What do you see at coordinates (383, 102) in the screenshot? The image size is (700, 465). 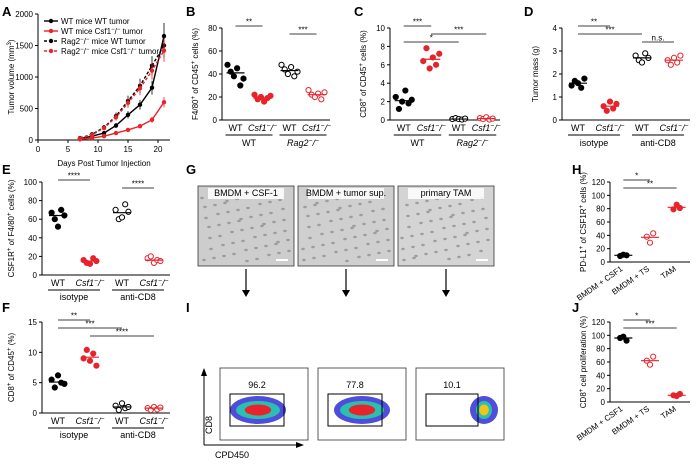 I see `y-tick-label: 2` at bounding box center [383, 102].